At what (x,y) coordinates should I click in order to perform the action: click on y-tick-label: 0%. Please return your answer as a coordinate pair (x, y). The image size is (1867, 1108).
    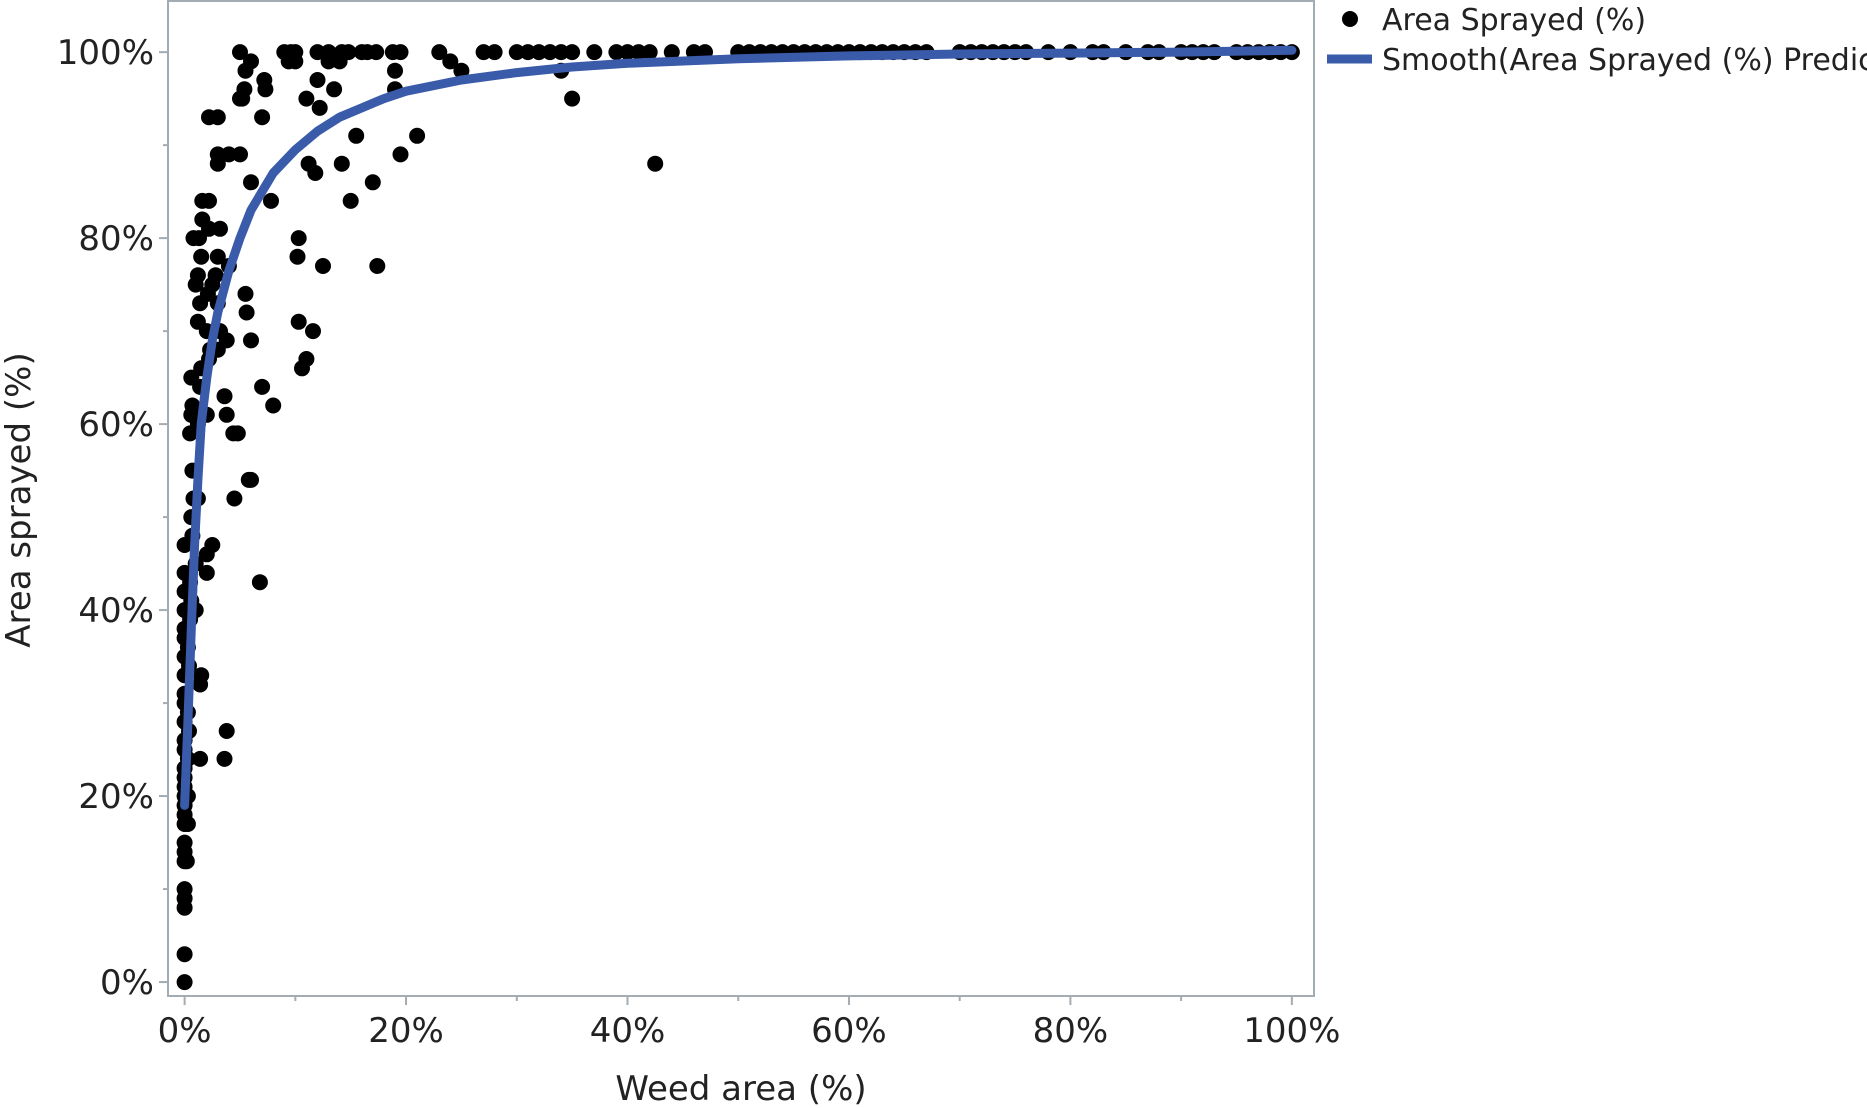
    Looking at the image, I should click on (127, 983).